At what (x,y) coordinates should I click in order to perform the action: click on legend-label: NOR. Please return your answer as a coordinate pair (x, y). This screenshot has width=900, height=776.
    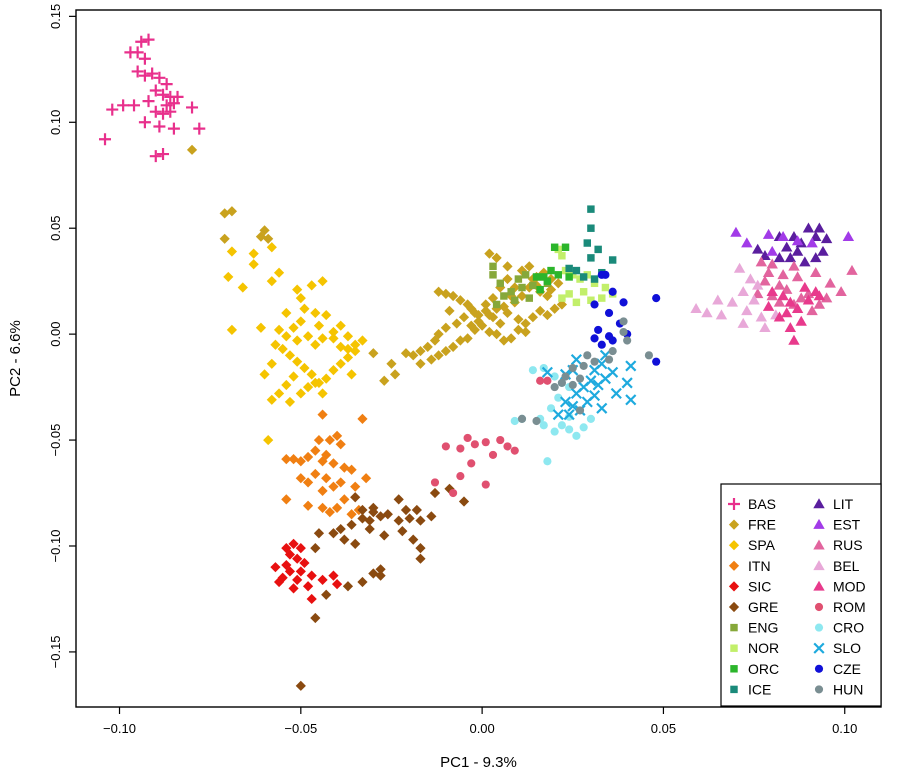
    Looking at the image, I should click on (763, 648).